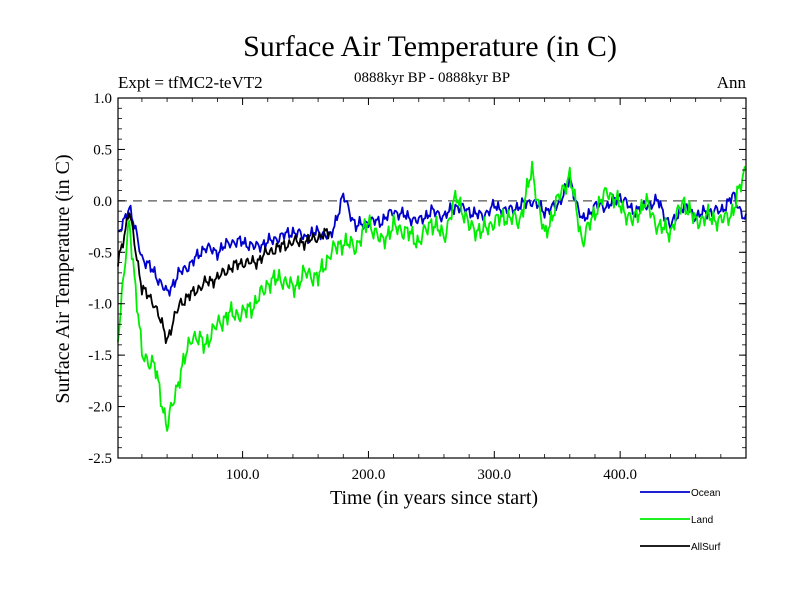 Image resolution: width=800 pixels, height=600 pixels. What do you see at coordinates (434, 498) in the screenshot?
I see `x-axis-label: Time (in years since start)` at bounding box center [434, 498].